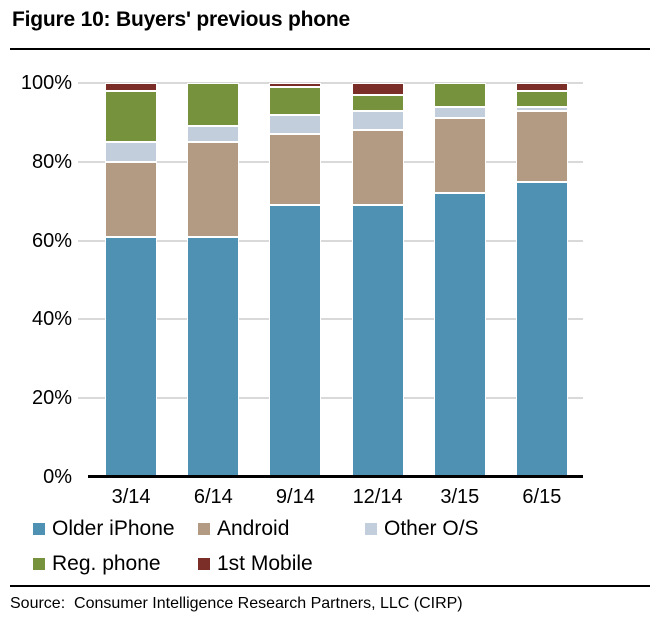  What do you see at coordinates (265, 563) in the screenshot?
I see `legend-label: 1st Mobile` at bounding box center [265, 563].